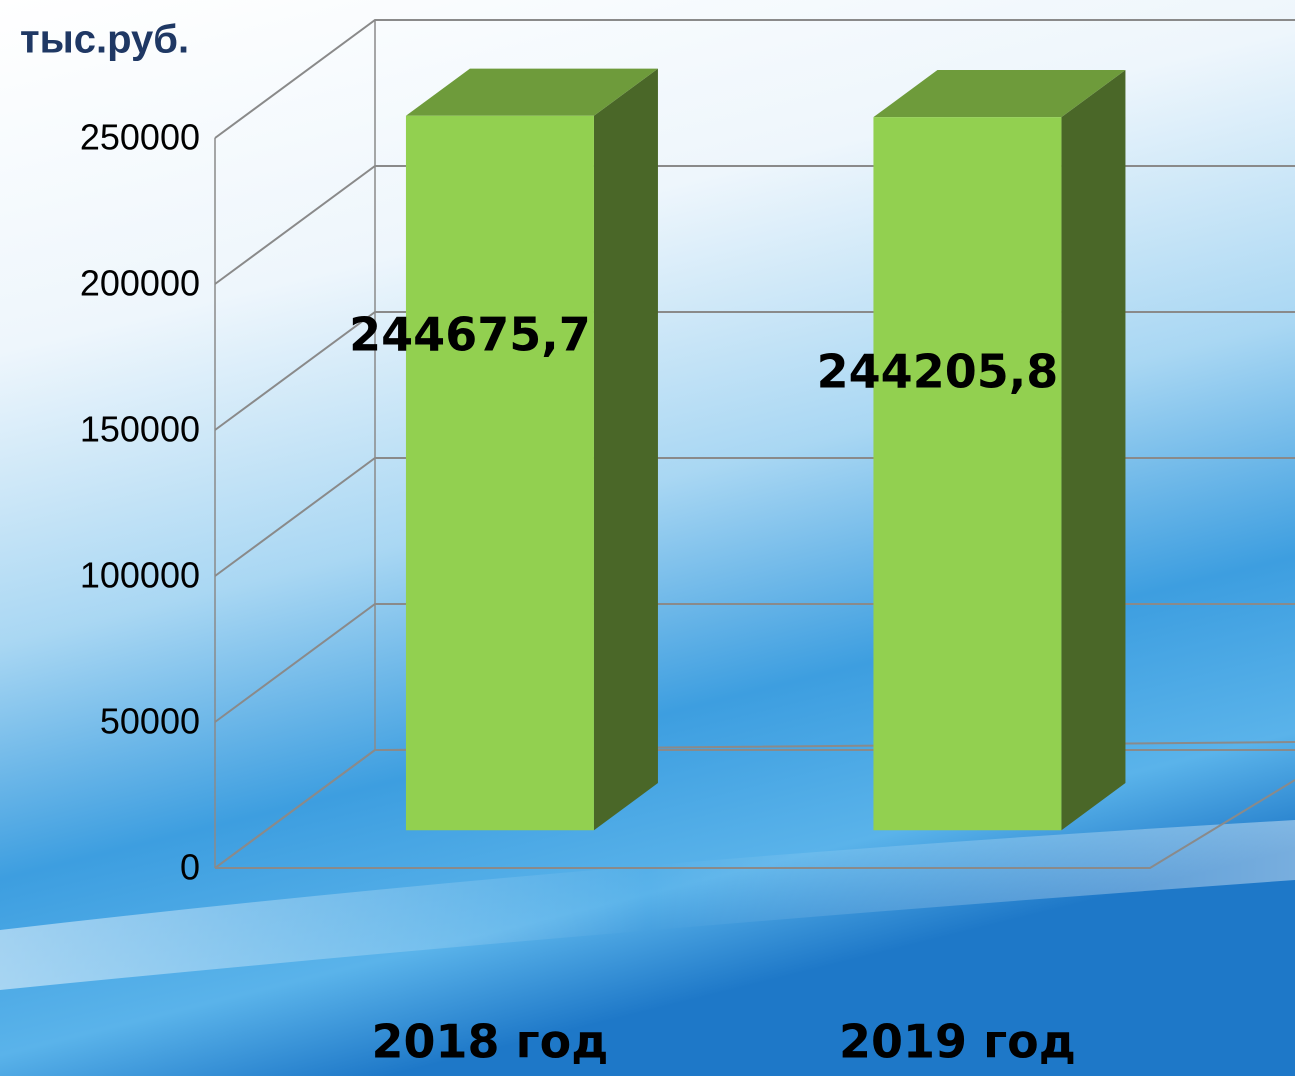  Describe the element at coordinates (150, 721) in the screenshot. I see `y-tick-label: 50000` at that location.